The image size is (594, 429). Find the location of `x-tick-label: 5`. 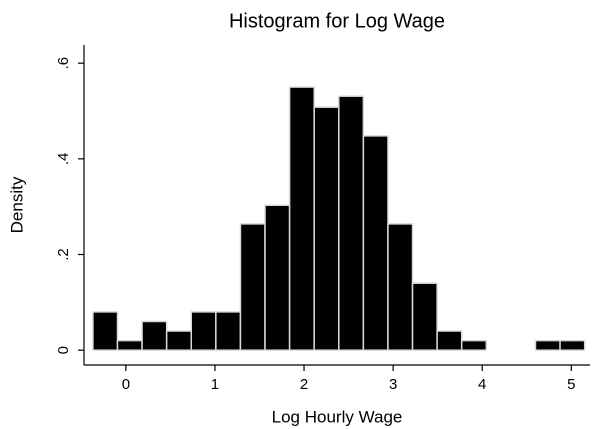

x-tick-label: 5 is located at coordinates (571, 384).